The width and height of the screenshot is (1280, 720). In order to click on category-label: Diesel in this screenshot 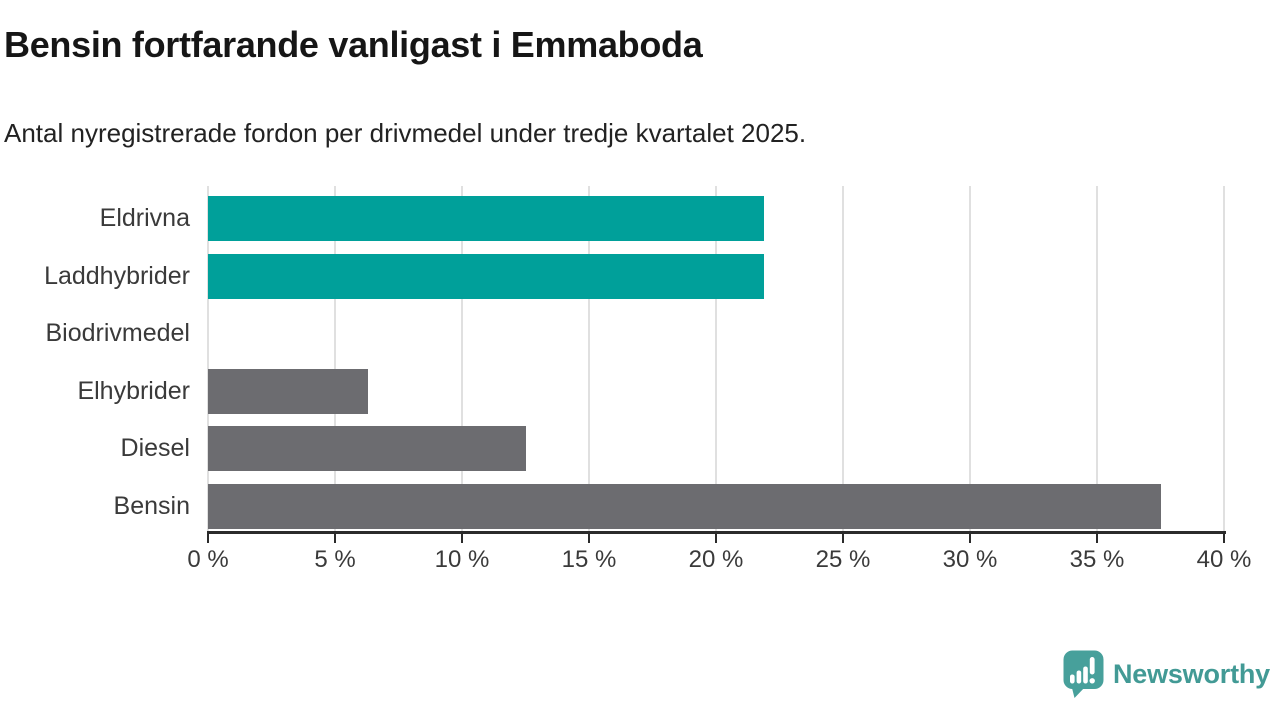, I will do `click(155, 448)`.